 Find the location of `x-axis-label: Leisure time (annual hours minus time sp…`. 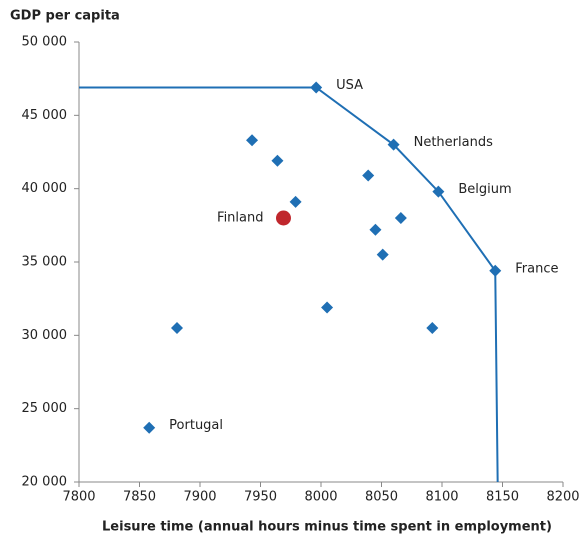

x-axis-label: Leisure time (annual hours minus time sp… is located at coordinates (327, 527).